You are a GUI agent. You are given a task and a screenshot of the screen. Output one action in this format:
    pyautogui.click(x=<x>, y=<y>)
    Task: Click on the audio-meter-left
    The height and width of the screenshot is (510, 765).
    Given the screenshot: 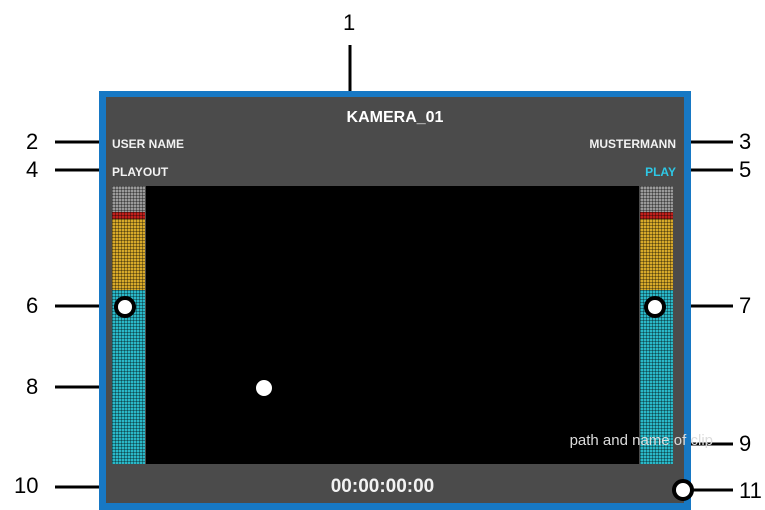 What is the action you would take?
    pyautogui.click(x=128, y=325)
    